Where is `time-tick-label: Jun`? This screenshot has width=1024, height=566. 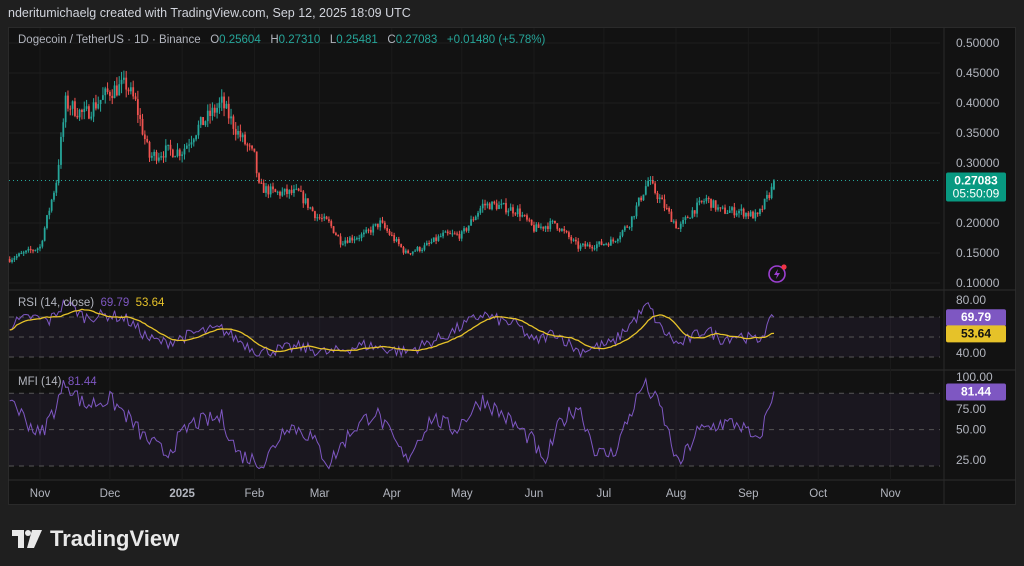
time-tick-label: Jun is located at coordinates (534, 494).